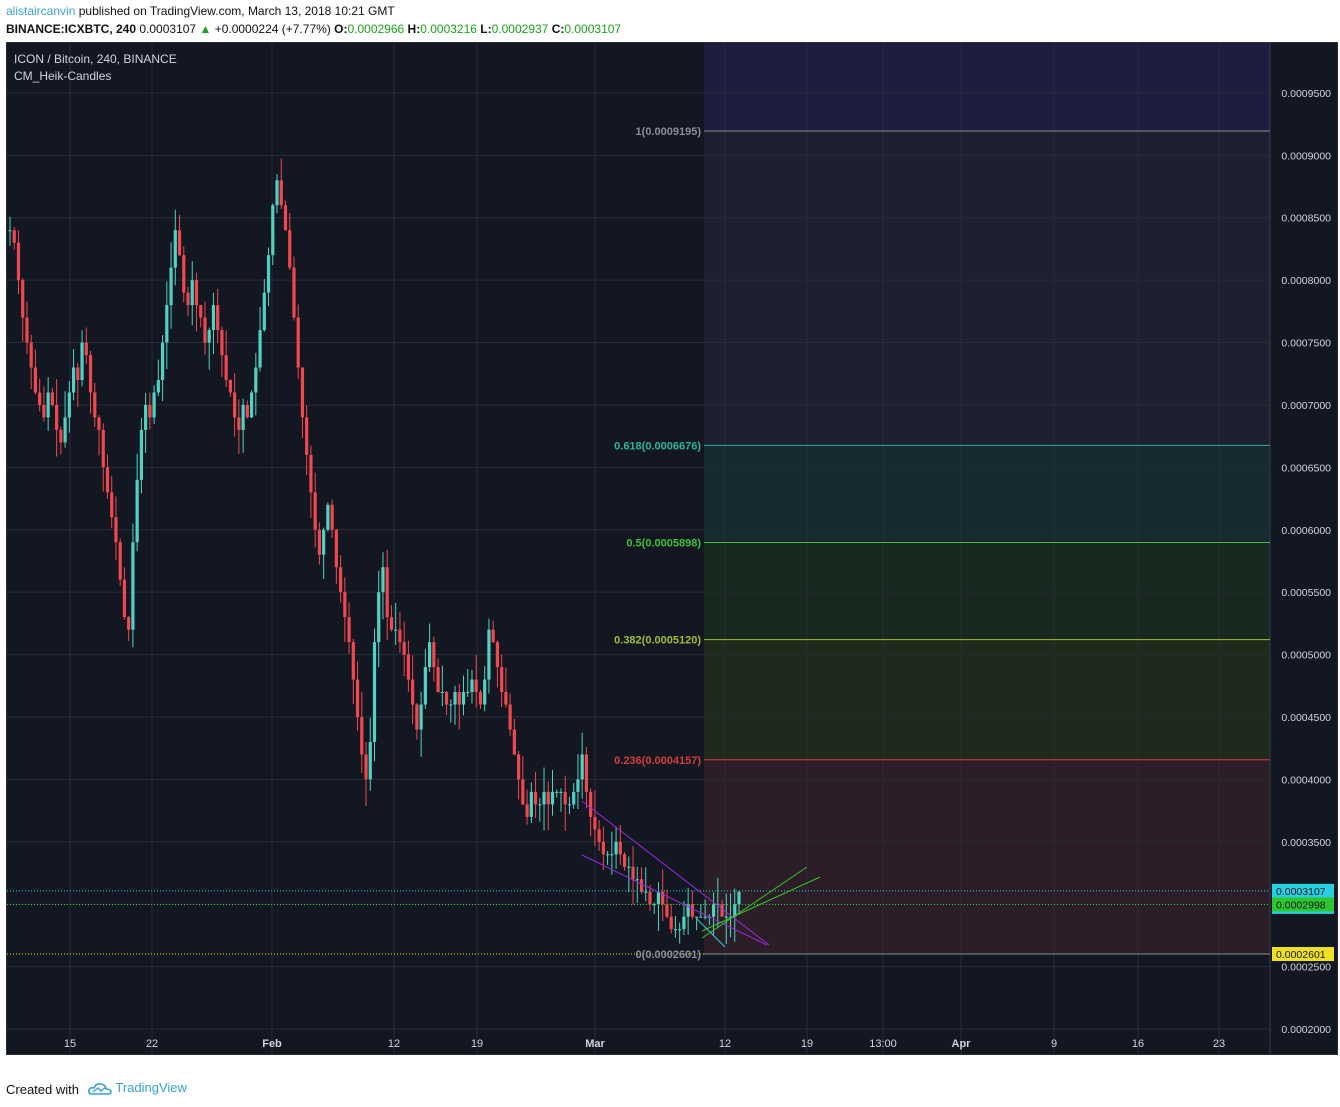 The height and width of the screenshot is (1107, 1340). I want to click on price-axis-label: 0.0009500, so click(1306, 94).